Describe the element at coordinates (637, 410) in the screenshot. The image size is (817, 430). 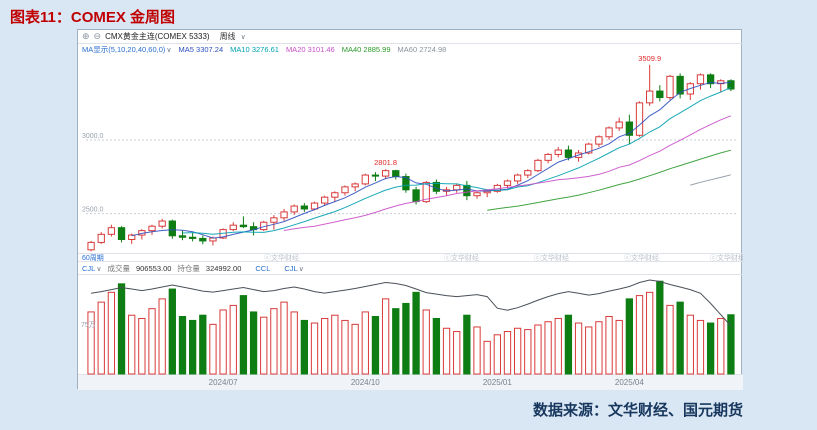
I see `data-source-caption: 数据来源：文华财经、国元期货` at that location.